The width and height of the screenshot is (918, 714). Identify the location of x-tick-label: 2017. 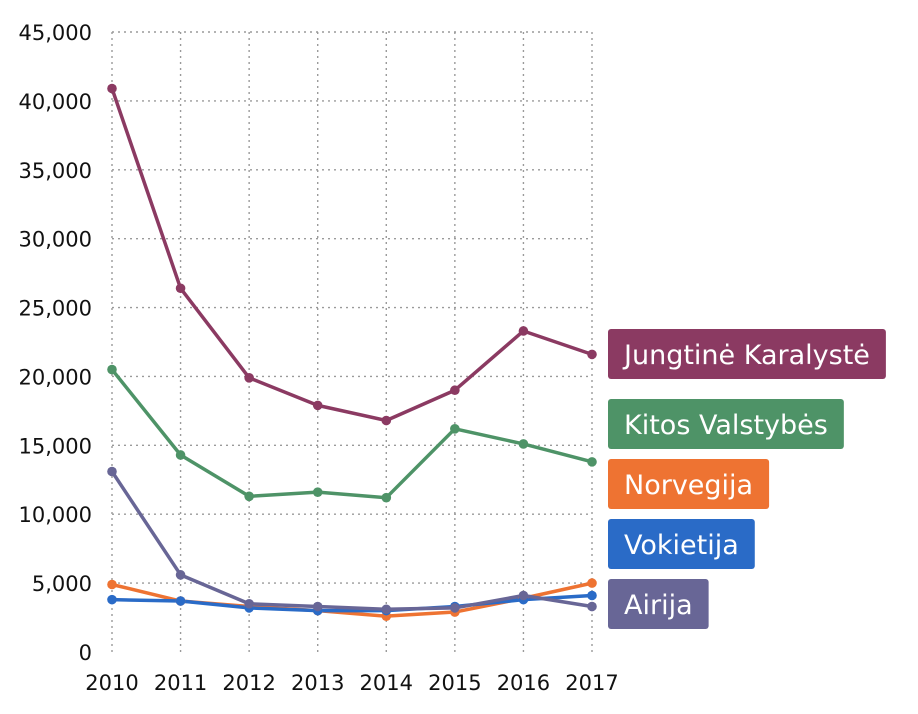
(591, 683).